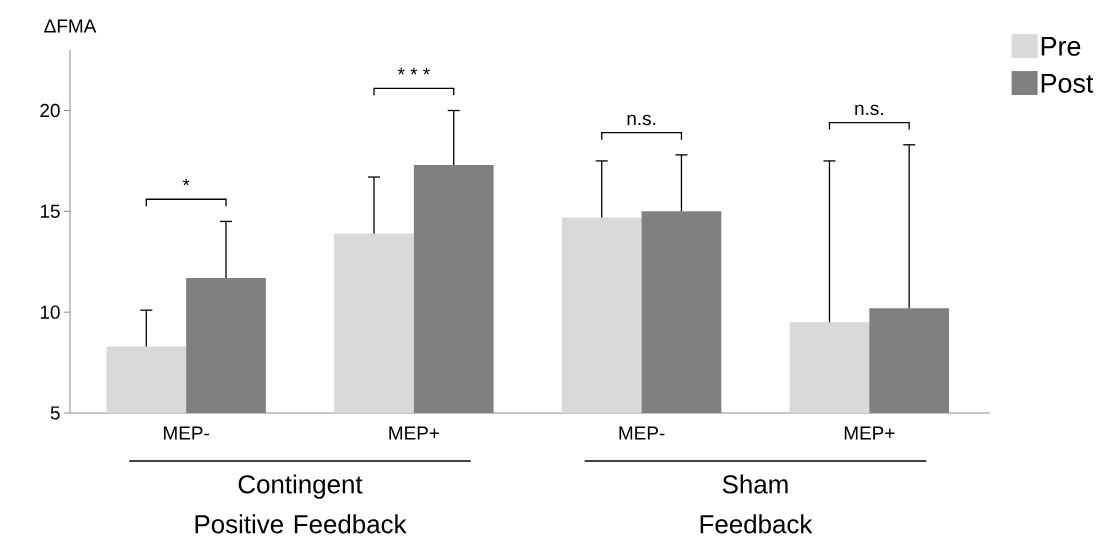 This screenshot has height=549, width=1102. What do you see at coordinates (50, 211) in the screenshot?
I see `y-tick-label: 15` at bounding box center [50, 211].